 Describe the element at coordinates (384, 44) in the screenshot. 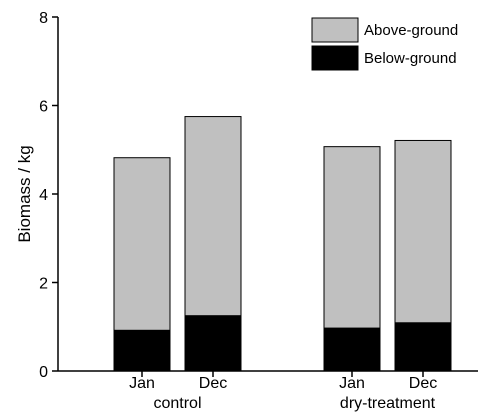

I see `legend: Above-ground Below-ground` at that location.